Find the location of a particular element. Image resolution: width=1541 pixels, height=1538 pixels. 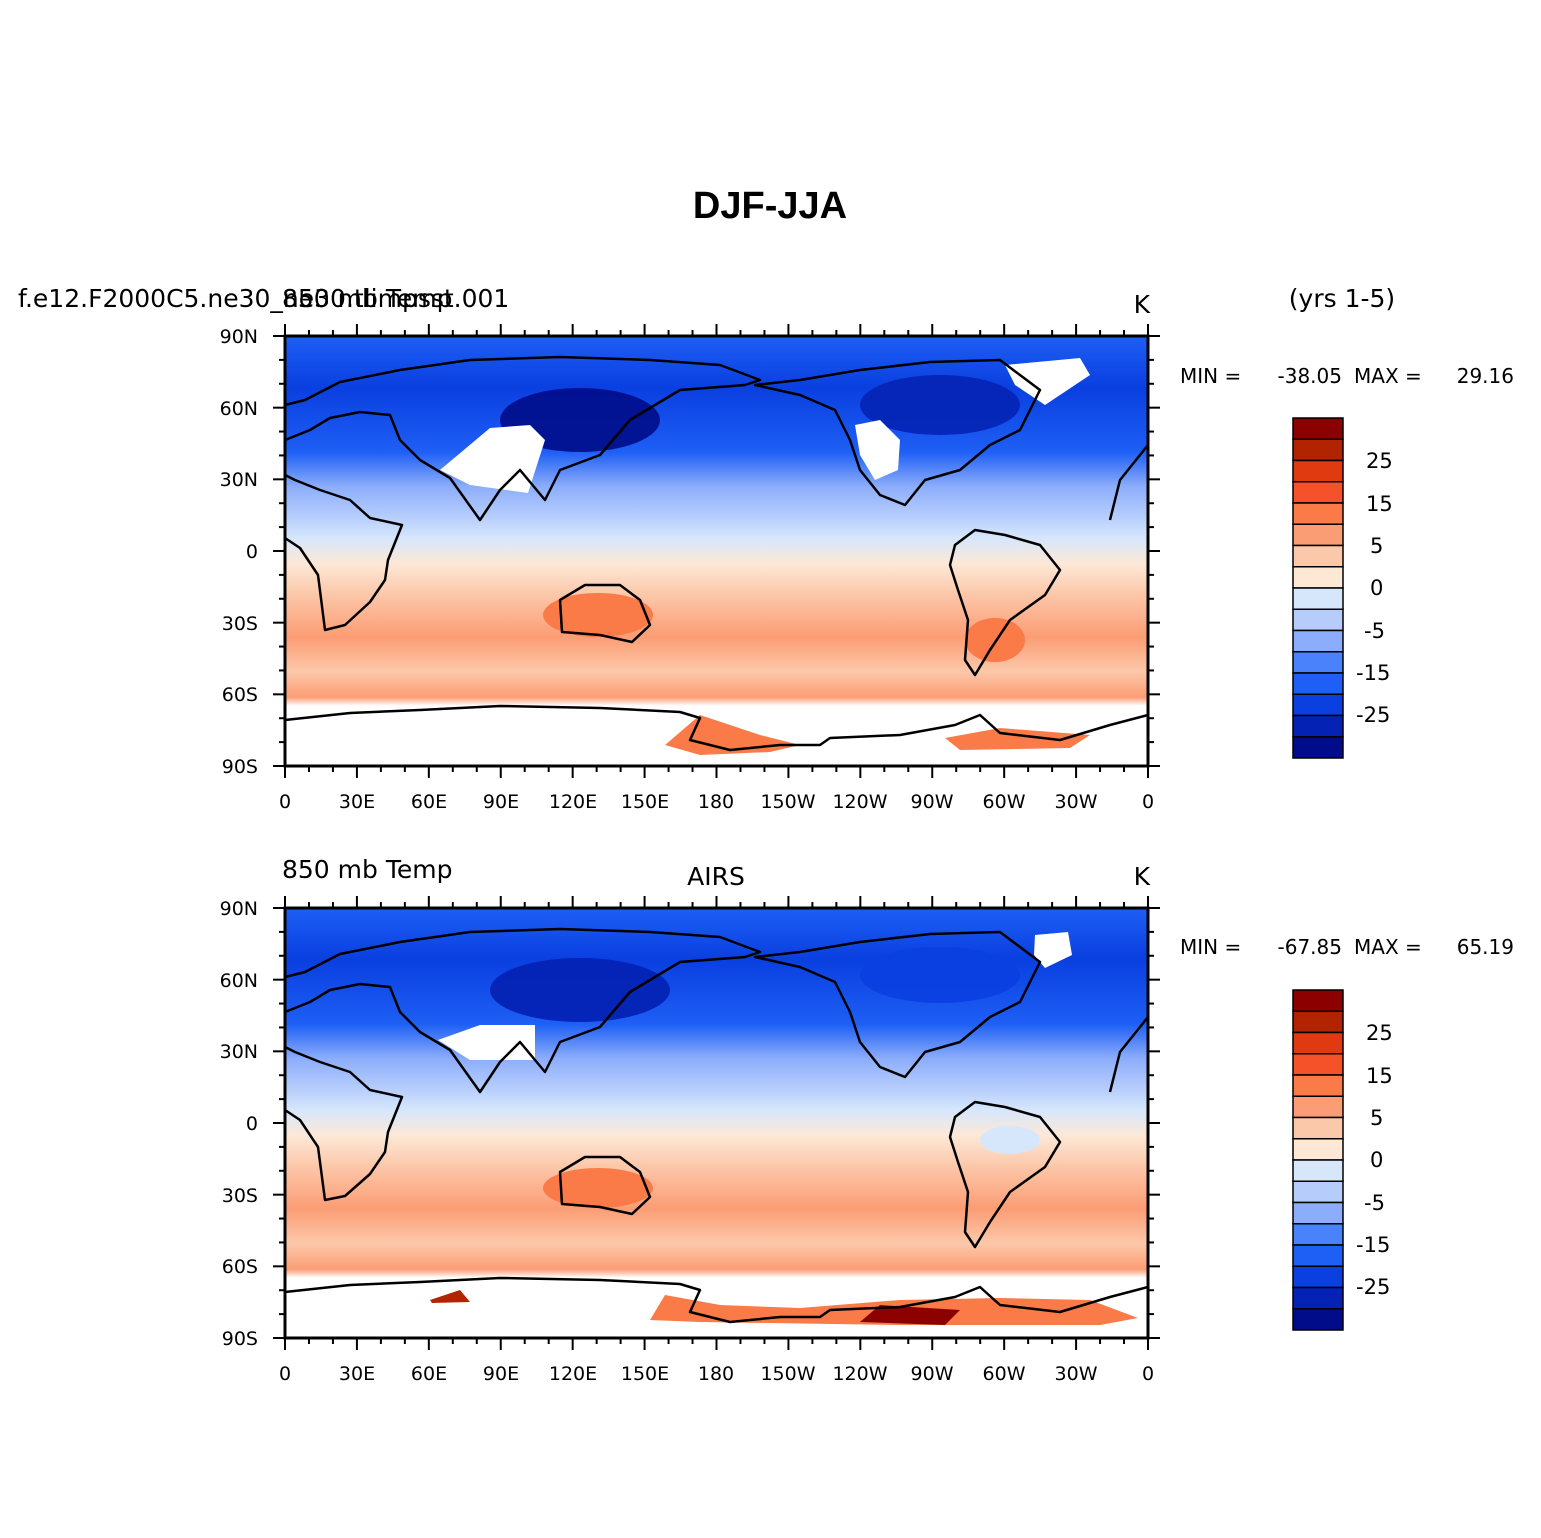

y-axis: 90N 60N 30N 0 30S 60S 90S is located at coordinates (239, 552).